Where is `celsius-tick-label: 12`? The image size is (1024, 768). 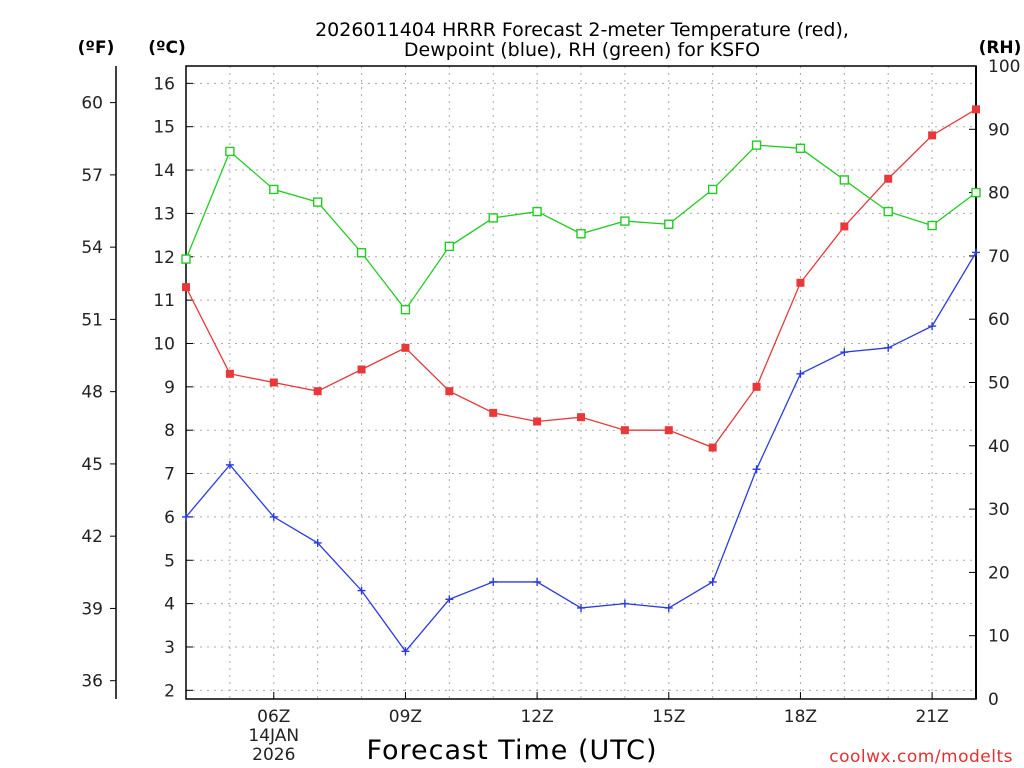 celsius-tick-label: 12 is located at coordinates (164, 258).